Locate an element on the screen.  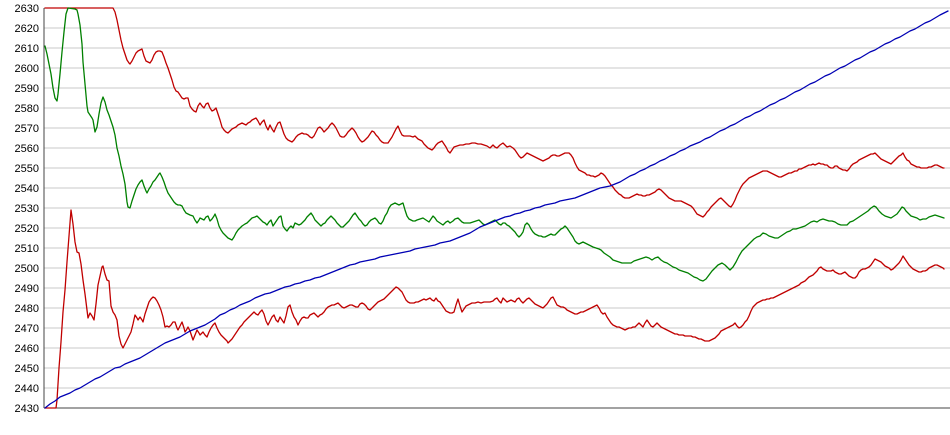
y-axis-tick-label: 2470 is located at coordinates (27, 329).